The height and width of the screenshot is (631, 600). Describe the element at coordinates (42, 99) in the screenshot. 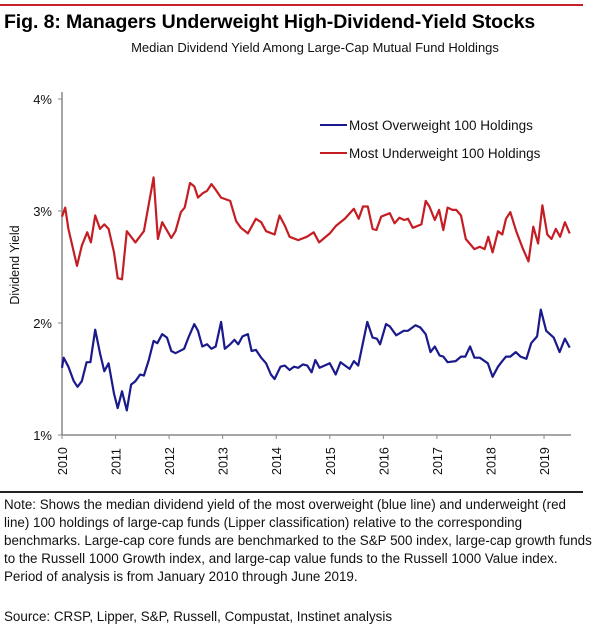

I see `y-tick-label: 4%` at that location.